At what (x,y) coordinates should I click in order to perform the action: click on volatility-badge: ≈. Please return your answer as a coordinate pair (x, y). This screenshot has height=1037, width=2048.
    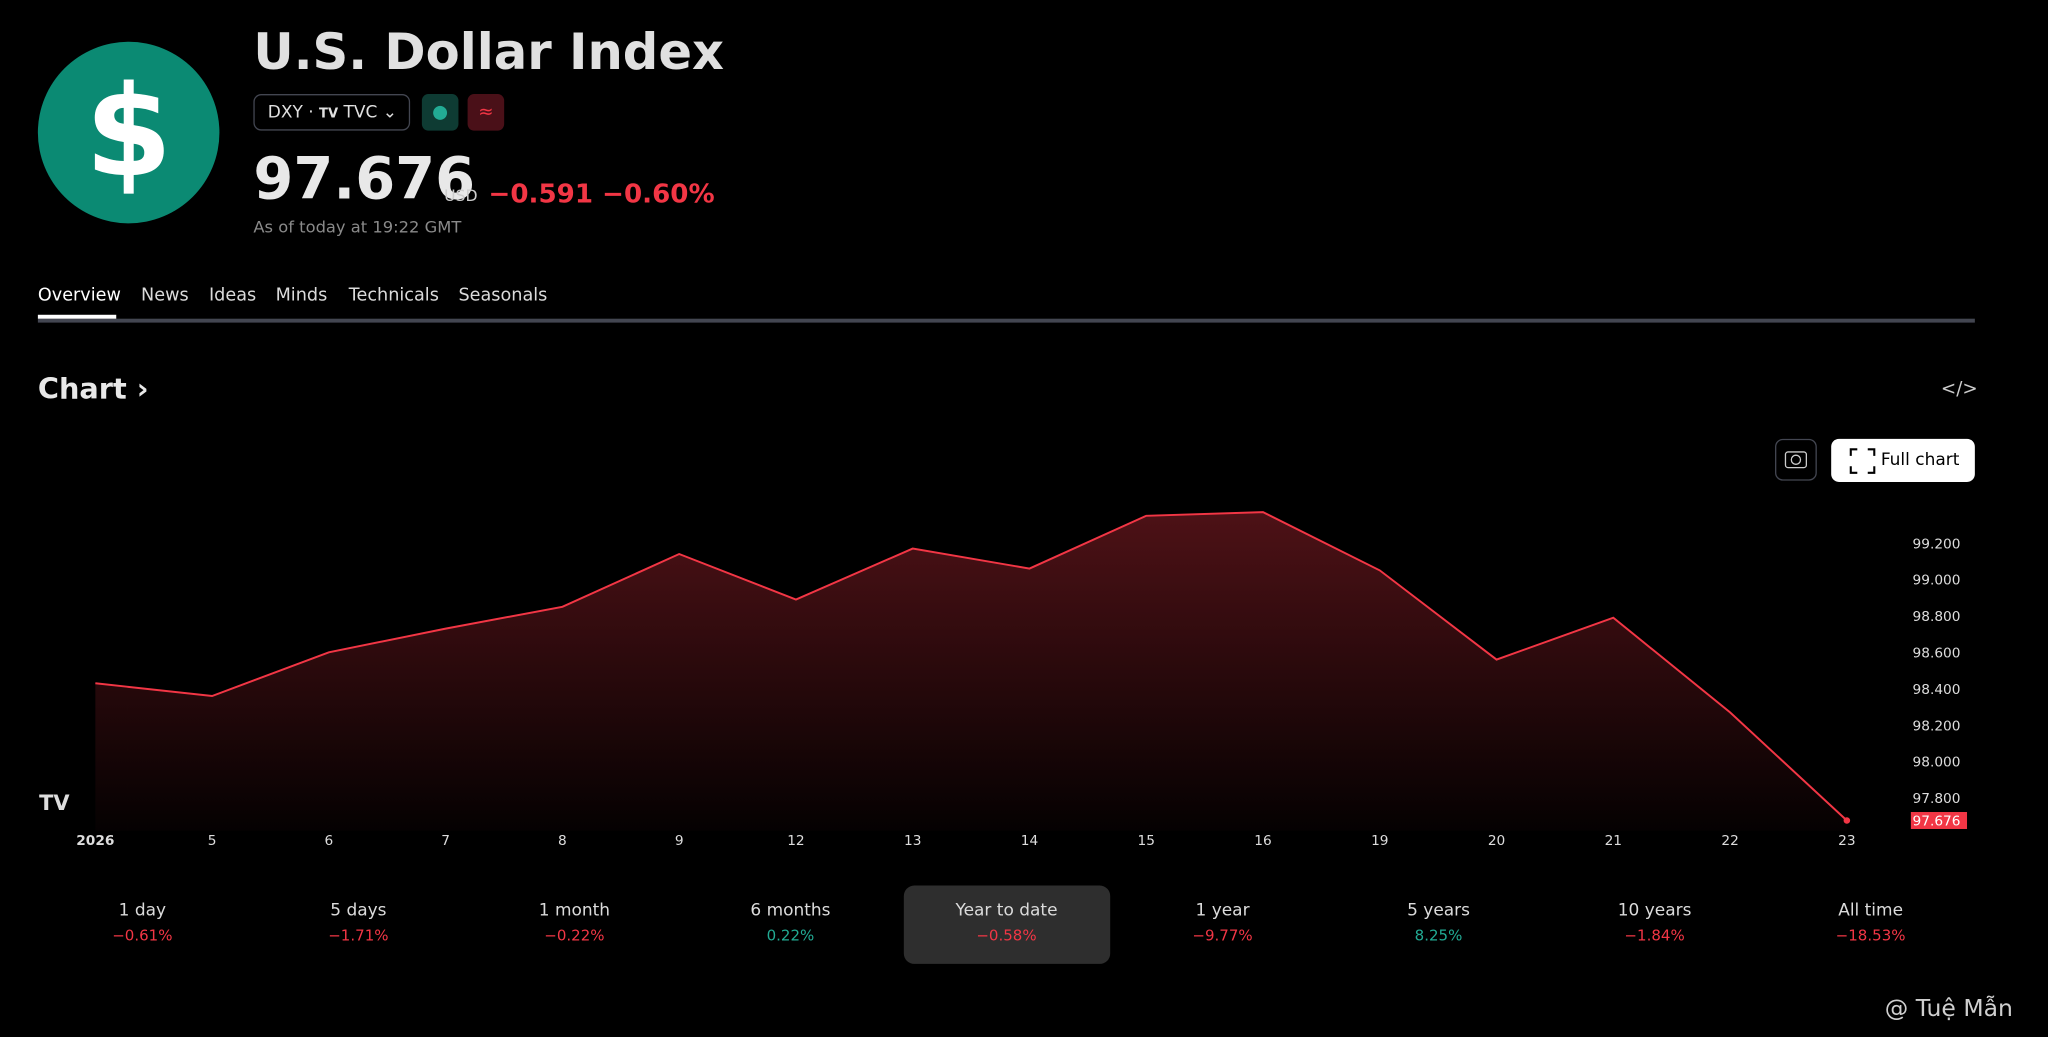
    Looking at the image, I should click on (486, 112).